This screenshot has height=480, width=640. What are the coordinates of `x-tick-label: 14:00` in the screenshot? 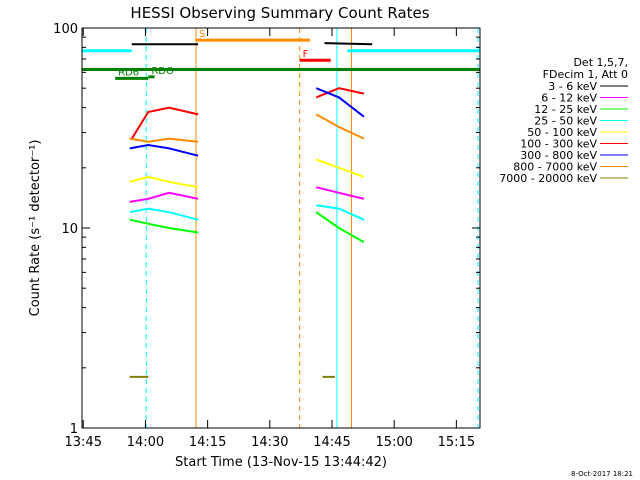 It's located at (145, 442).